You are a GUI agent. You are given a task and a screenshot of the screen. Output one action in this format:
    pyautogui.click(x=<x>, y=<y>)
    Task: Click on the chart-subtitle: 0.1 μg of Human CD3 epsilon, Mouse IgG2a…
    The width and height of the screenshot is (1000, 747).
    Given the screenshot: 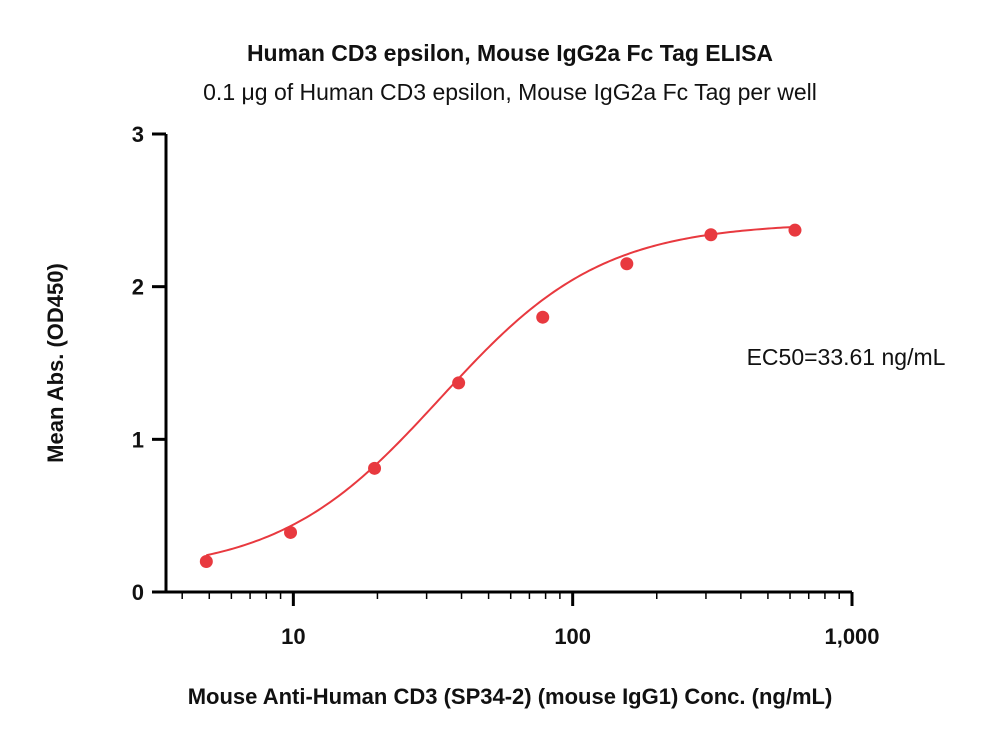 What is the action you would take?
    pyautogui.click(x=510, y=92)
    